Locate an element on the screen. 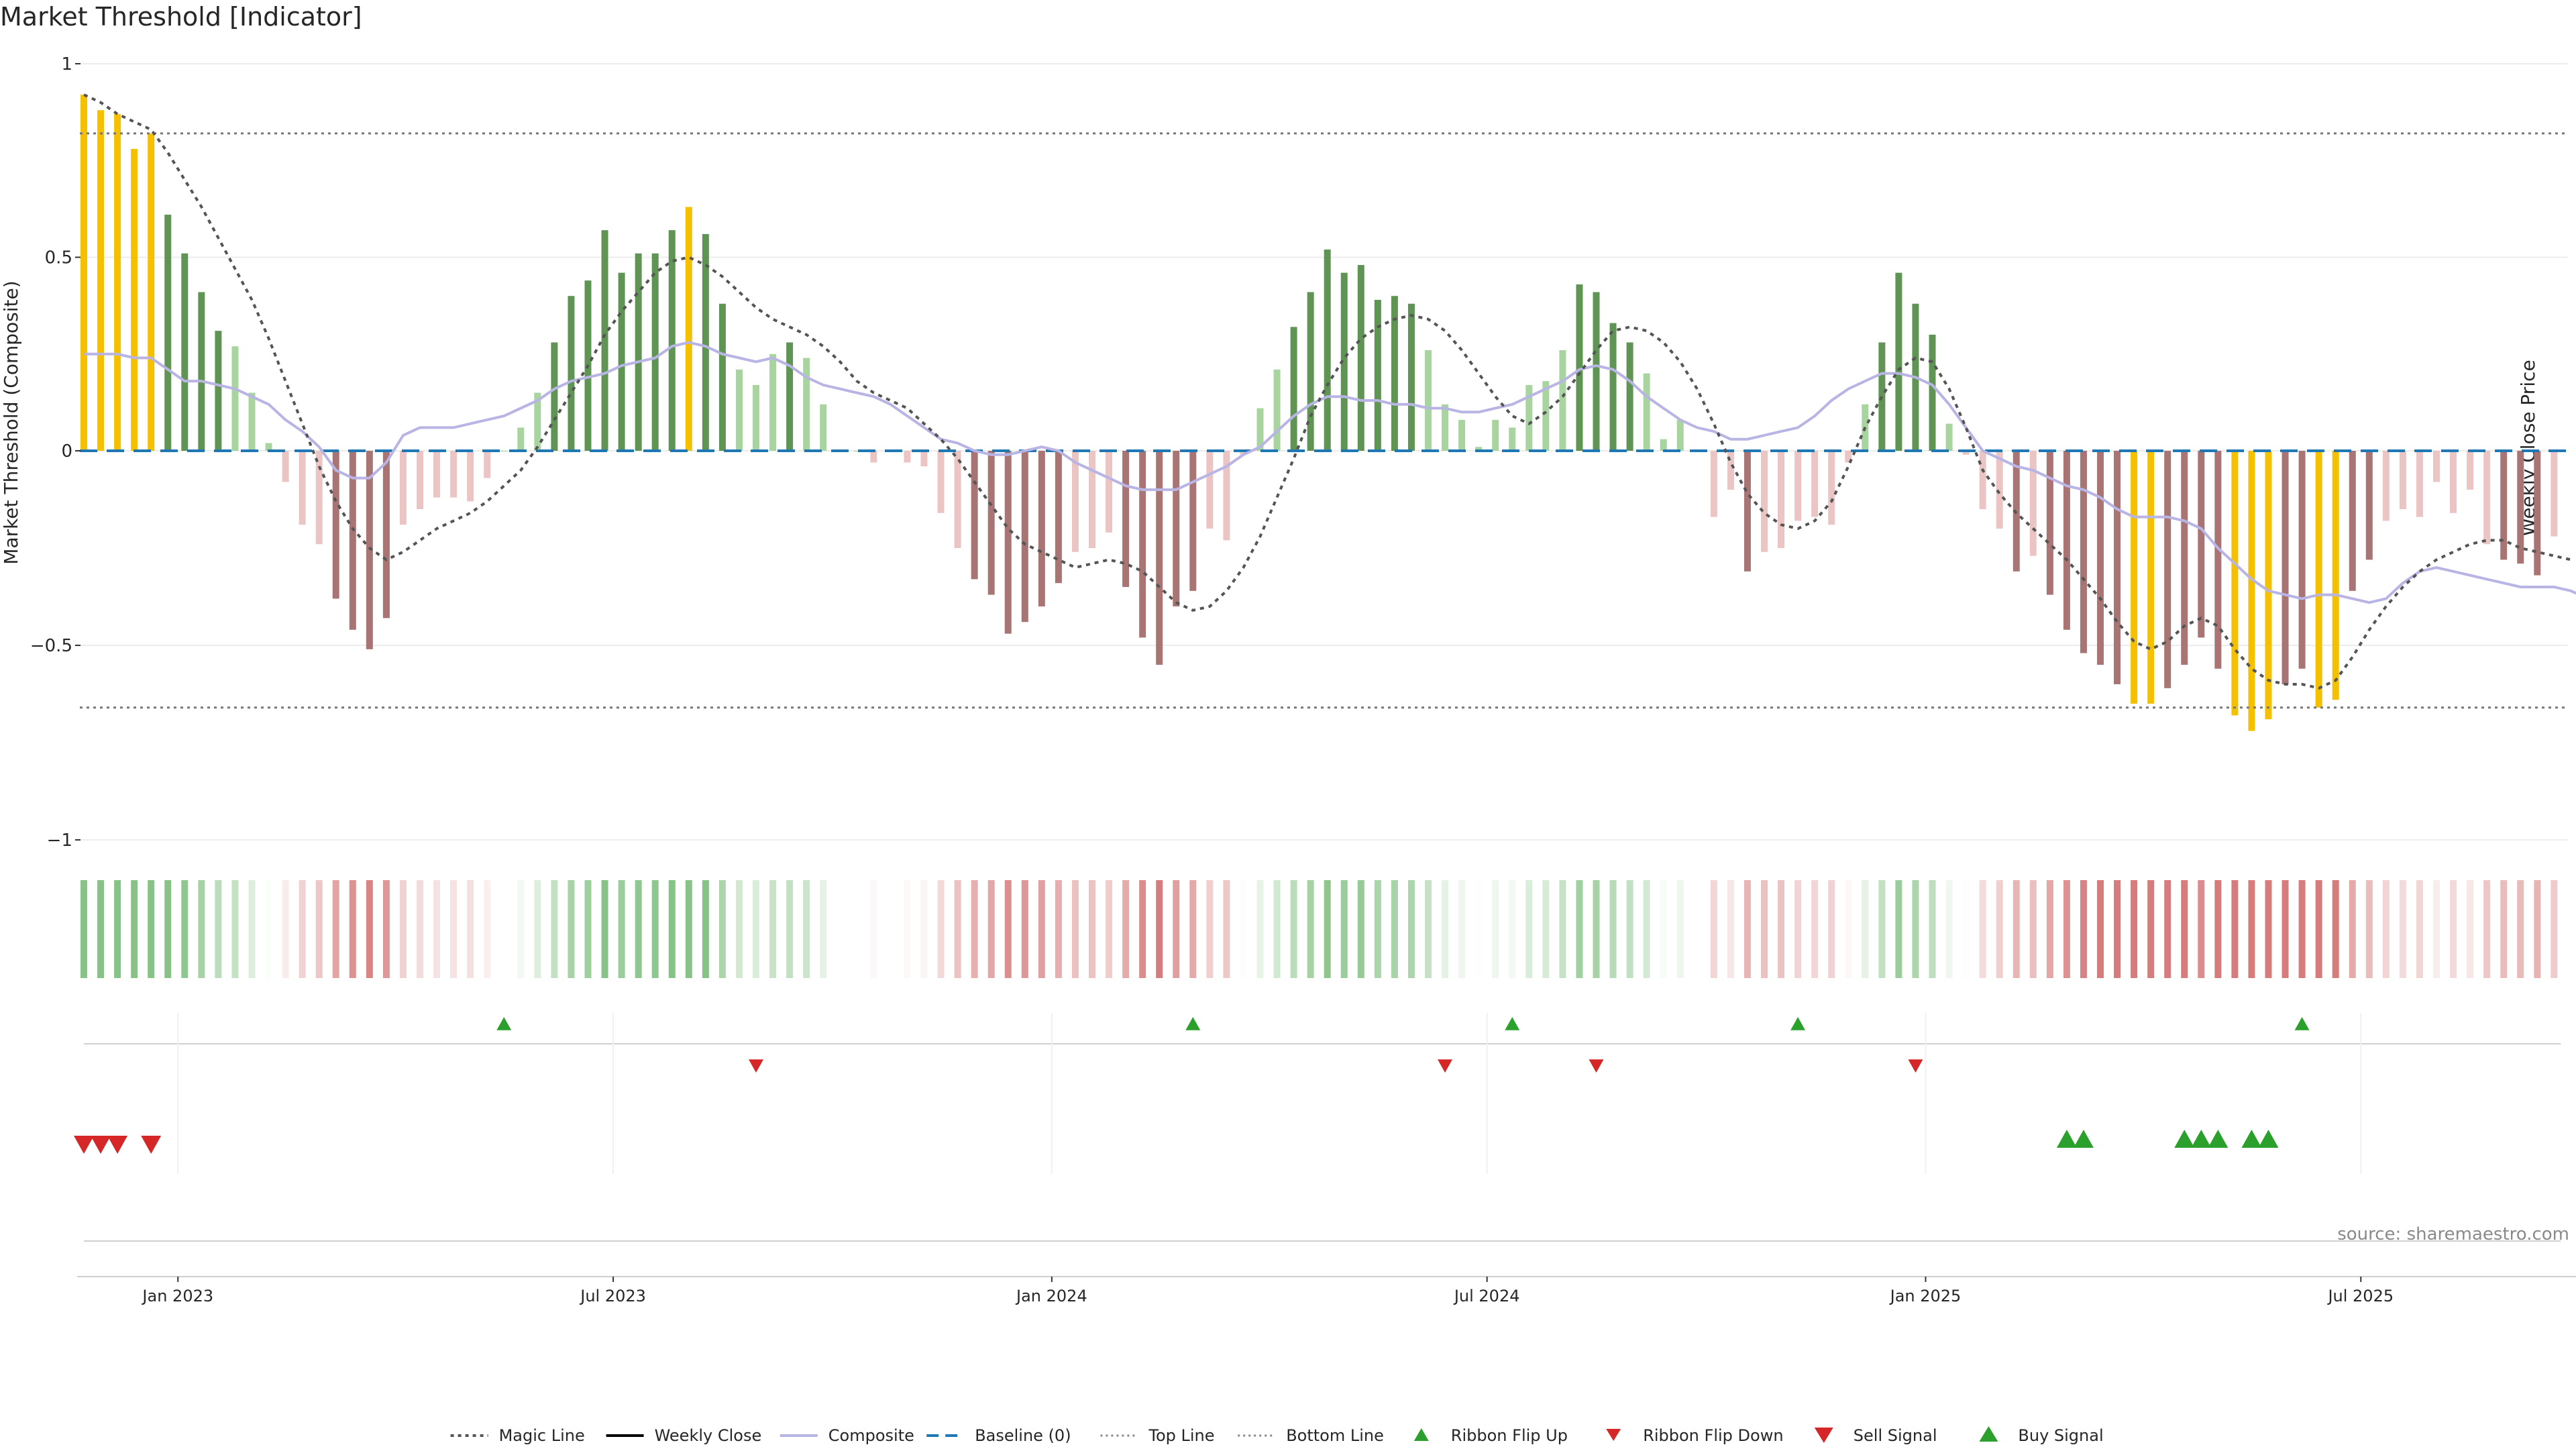 This screenshot has width=2576, height=1449. y-tick-label: −1 is located at coordinates (59, 840).